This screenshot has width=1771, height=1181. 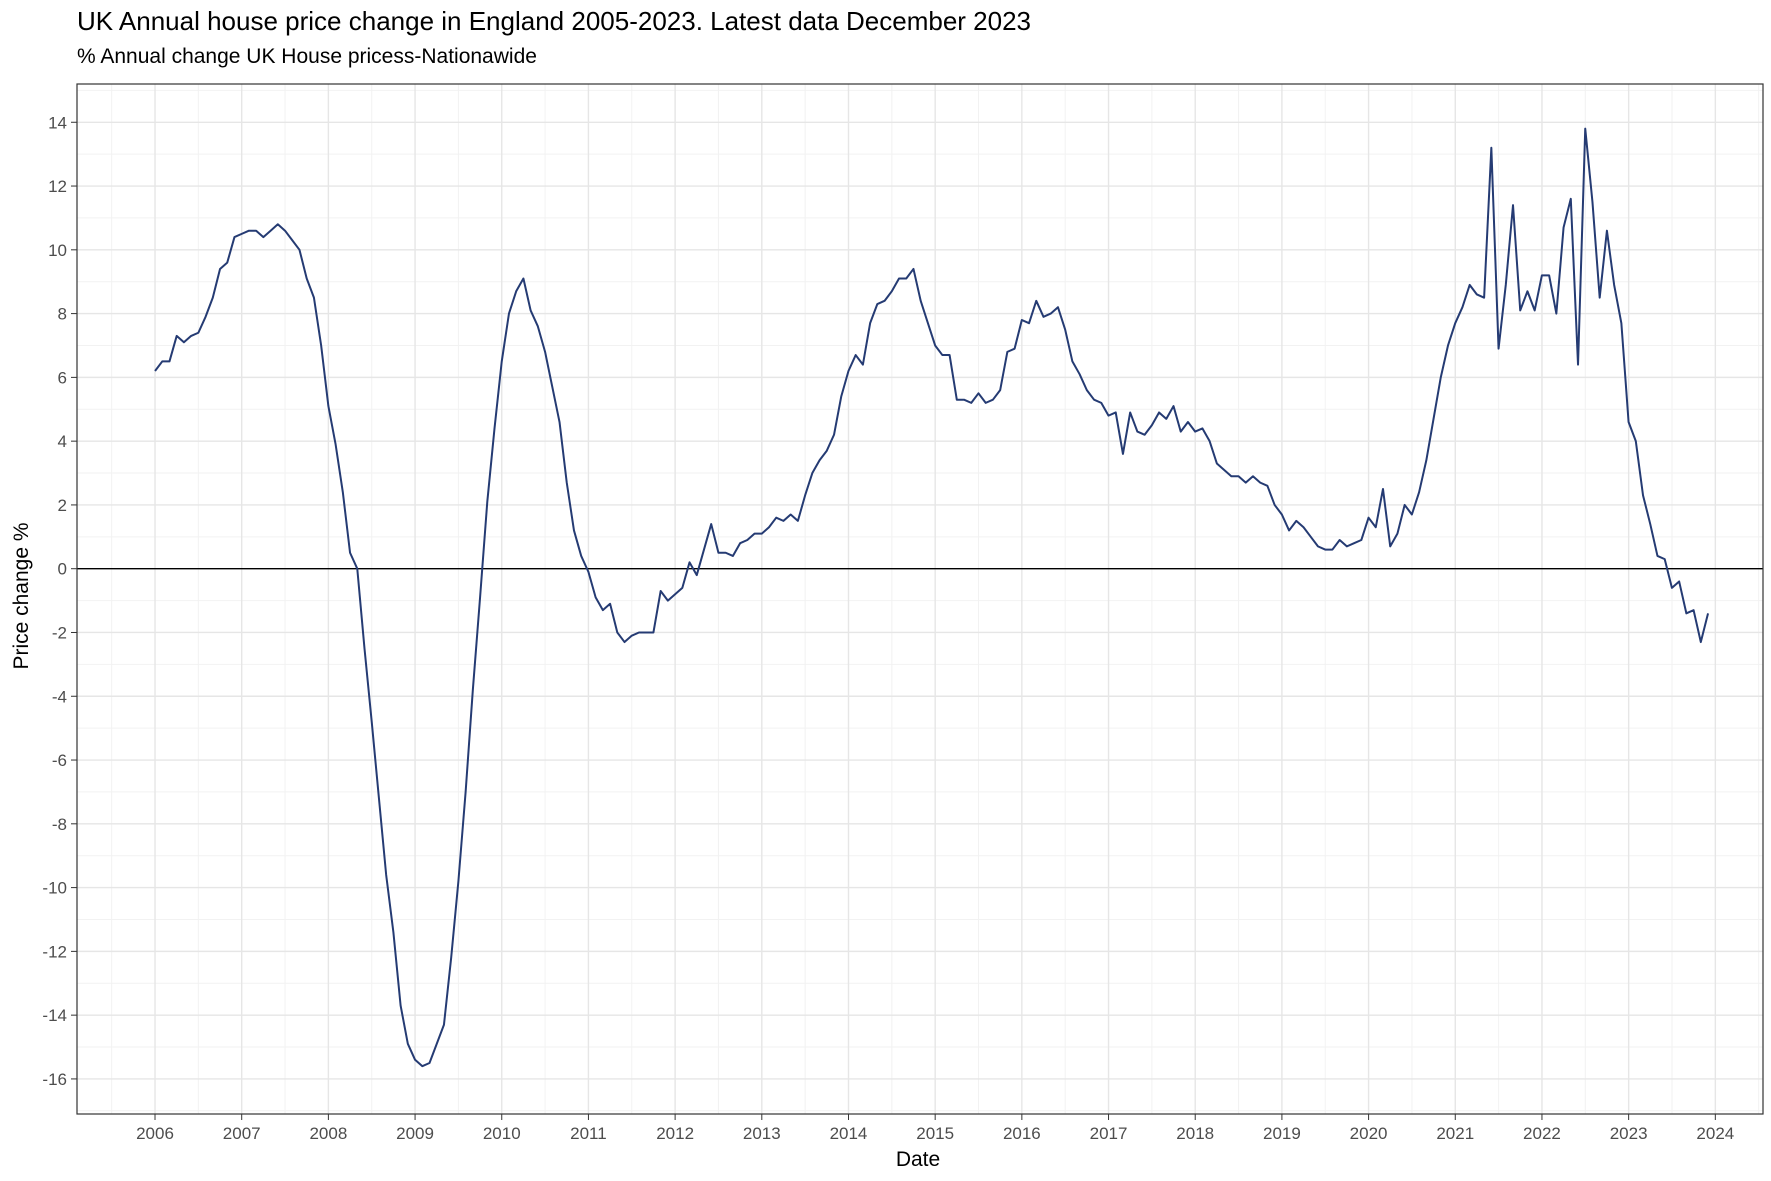 I want to click on x-tick-label: 2011, so click(x=588, y=1133).